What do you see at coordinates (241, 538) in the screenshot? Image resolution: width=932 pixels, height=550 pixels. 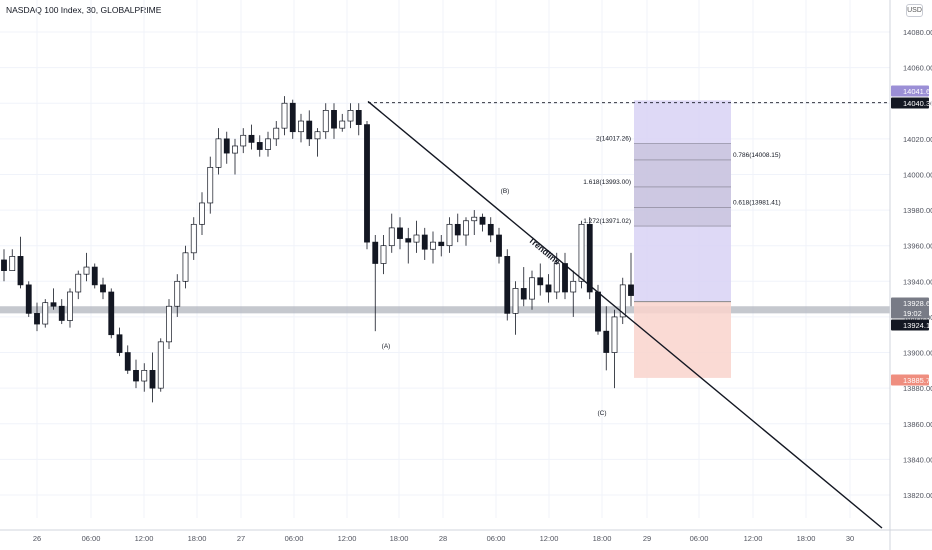 I see `x-tick-label: 27` at bounding box center [241, 538].